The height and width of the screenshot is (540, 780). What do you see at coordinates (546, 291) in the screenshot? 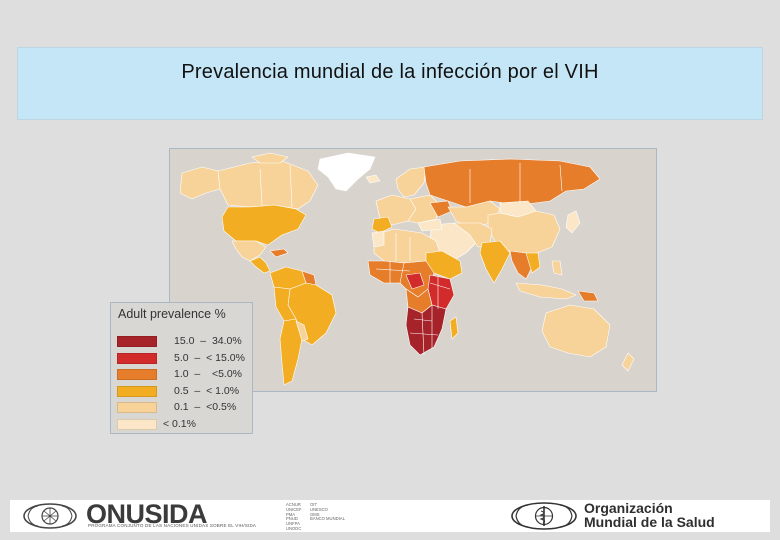
I see `indonesia` at bounding box center [546, 291].